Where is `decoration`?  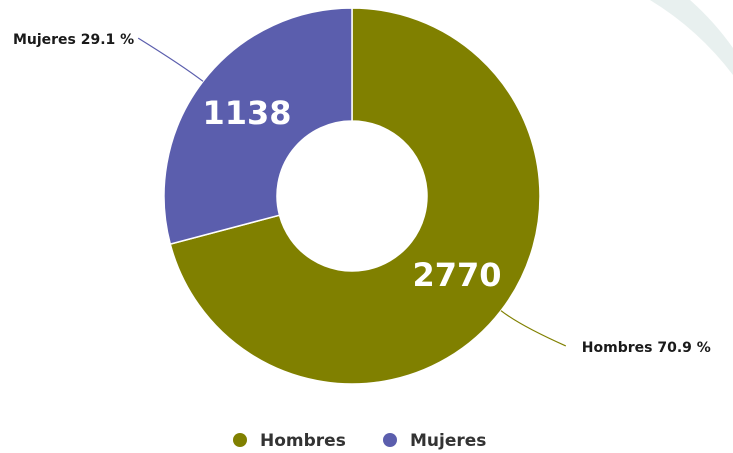
decoration is located at coordinates (691, 37).